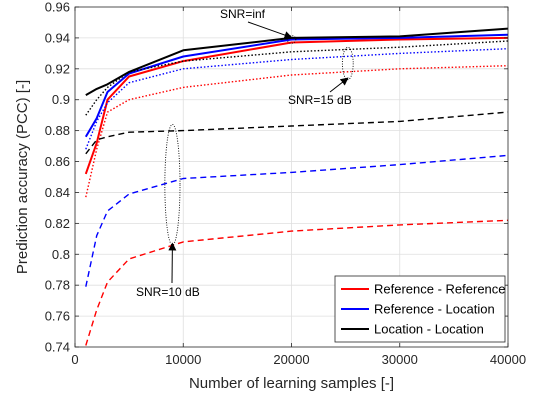 The width and height of the screenshot is (544, 401). I want to click on x-tick-label: 10000, so click(183, 359).